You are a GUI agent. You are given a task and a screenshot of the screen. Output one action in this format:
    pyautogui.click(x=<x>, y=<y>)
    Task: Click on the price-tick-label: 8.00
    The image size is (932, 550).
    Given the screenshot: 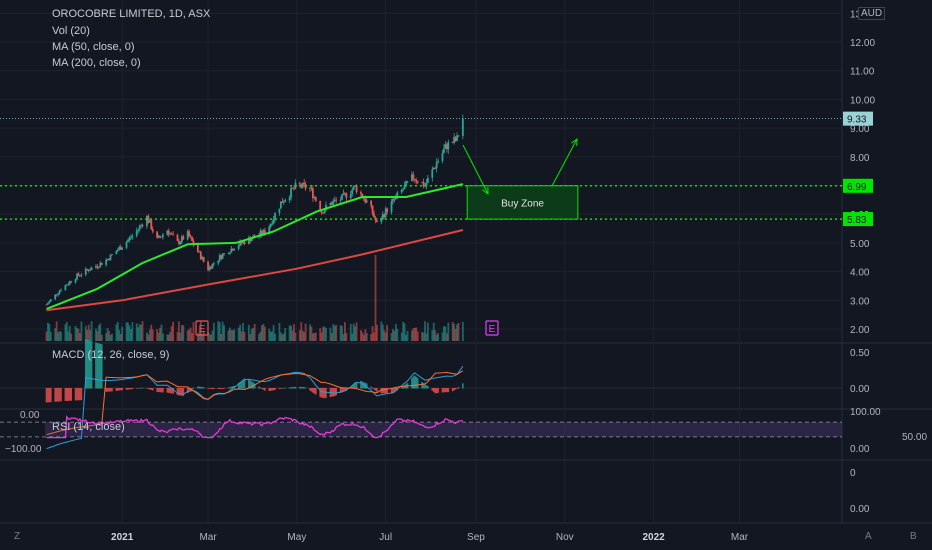 What is the action you would take?
    pyautogui.click(x=860, y=158)
    